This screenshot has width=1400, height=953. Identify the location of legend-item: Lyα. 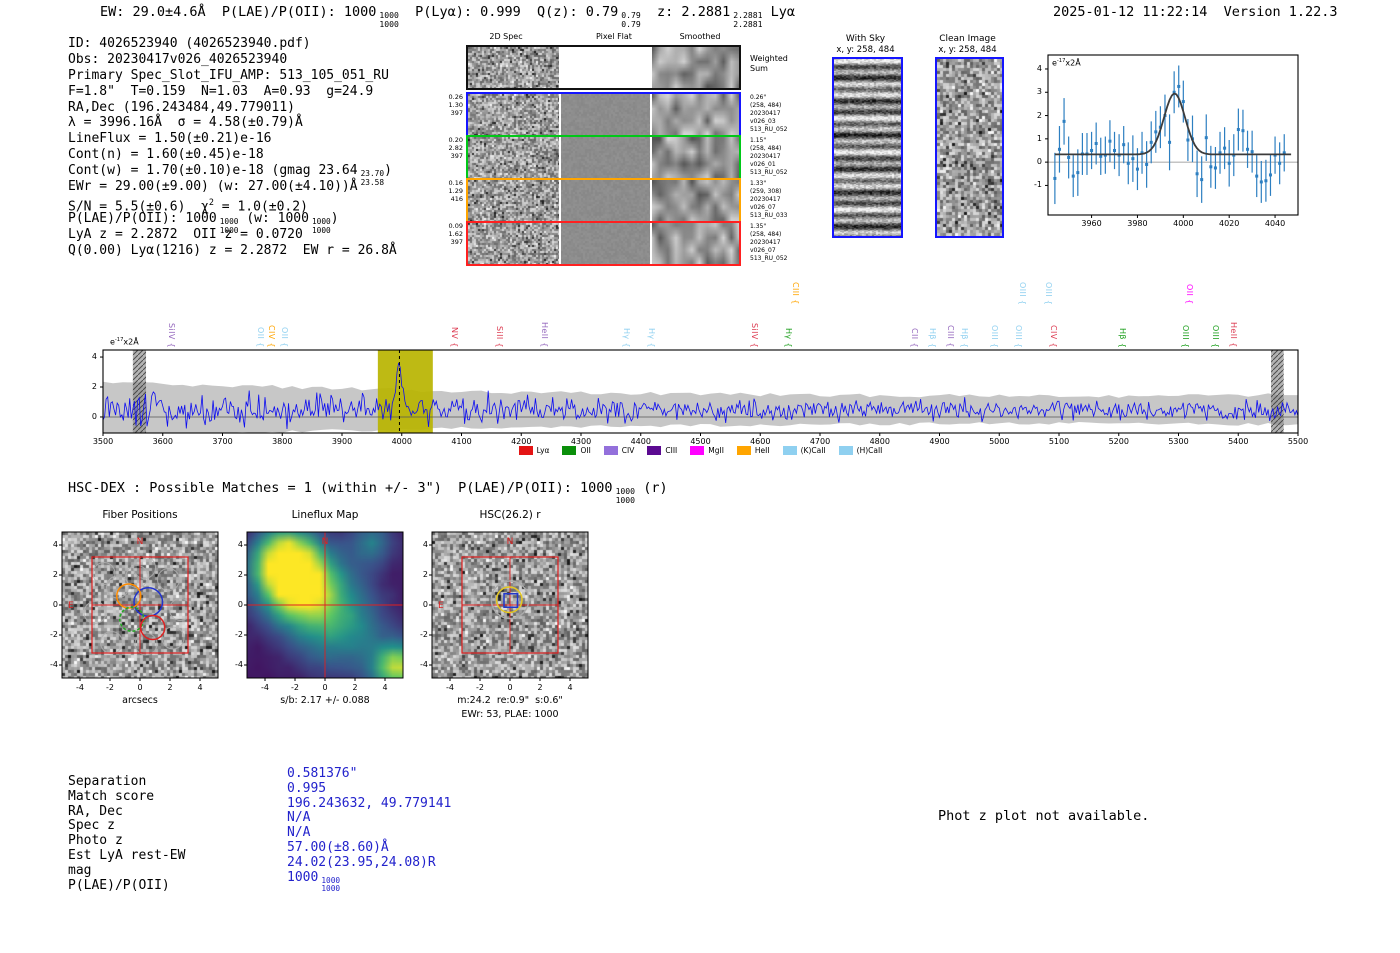
(533, 450).